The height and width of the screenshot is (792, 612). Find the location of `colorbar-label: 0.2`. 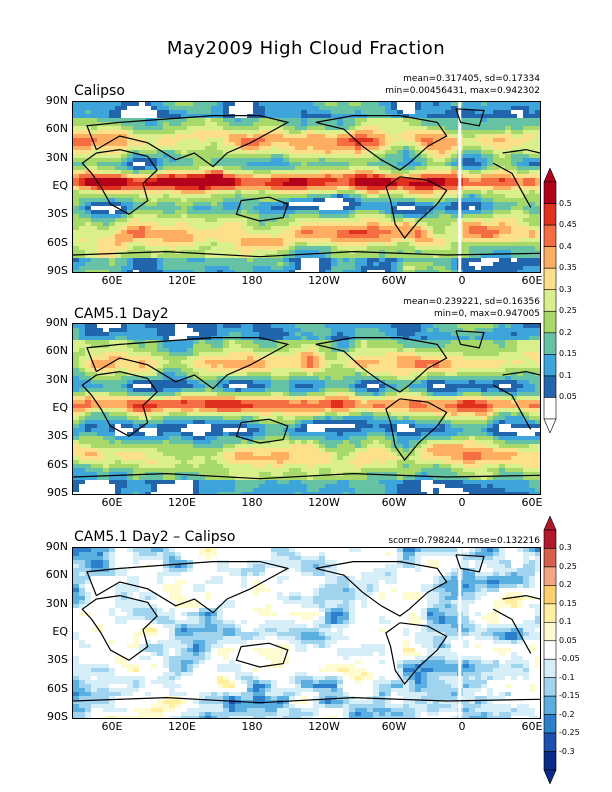

colorbar-label: 0.2 is located at coordinates (565, 332).